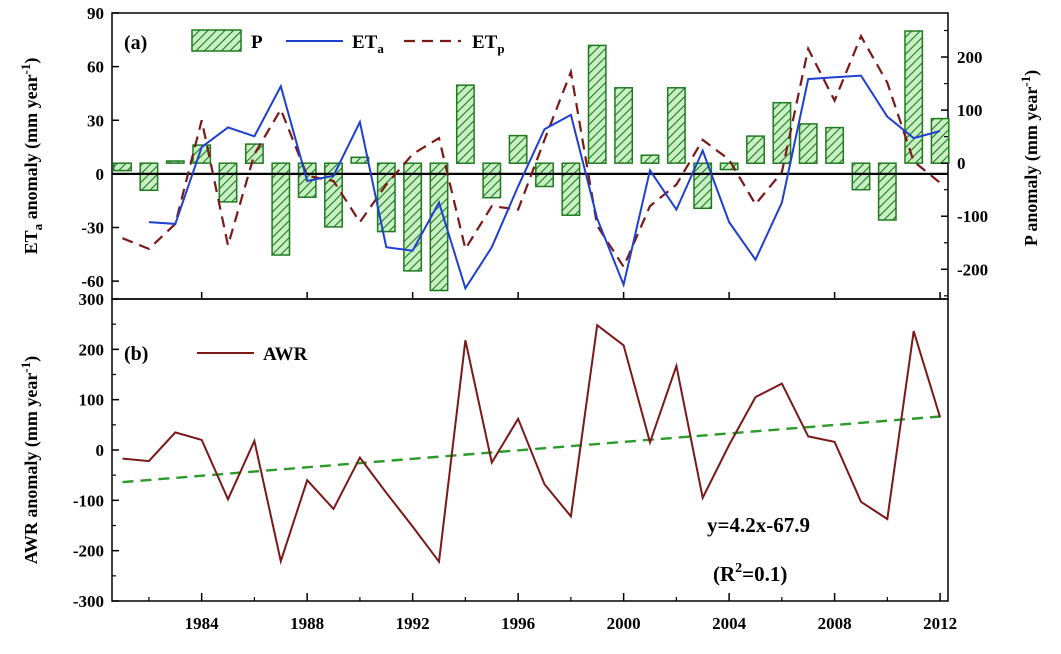 Image resolution: width=1061 pixels, height=654 pixels. Describe the element at coordinates (970, 57) in the screenshot. I see `right-tick-label-200: 200` at that location.